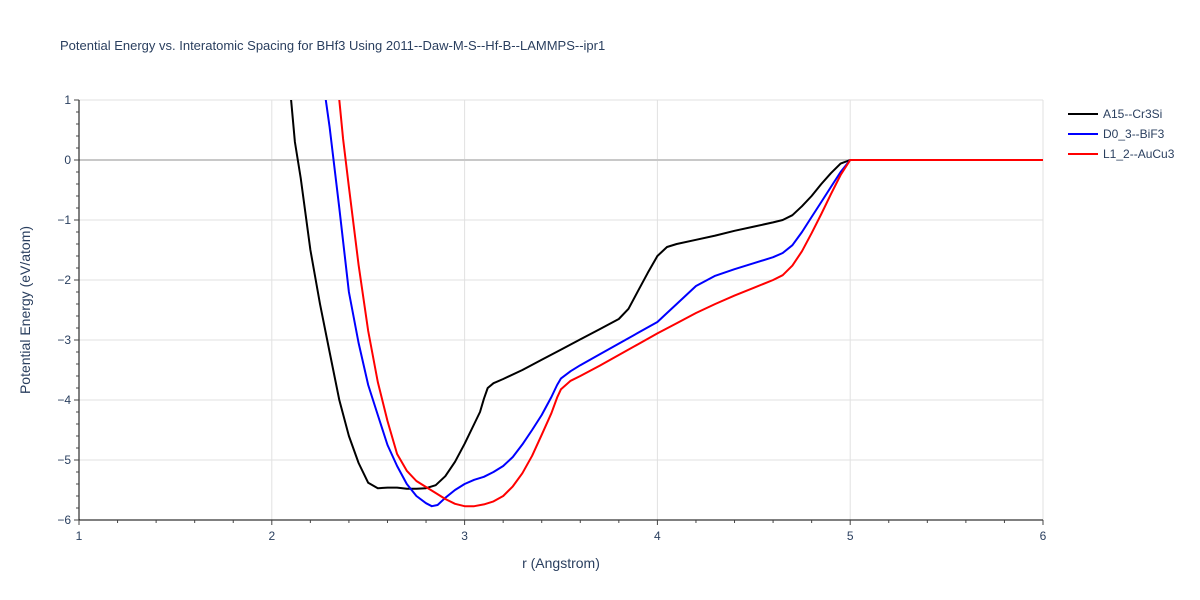 Image resolution: width=1200 pixels, height=600 pixels. I want to click on y-tick-label: −2, so click(64, 280).